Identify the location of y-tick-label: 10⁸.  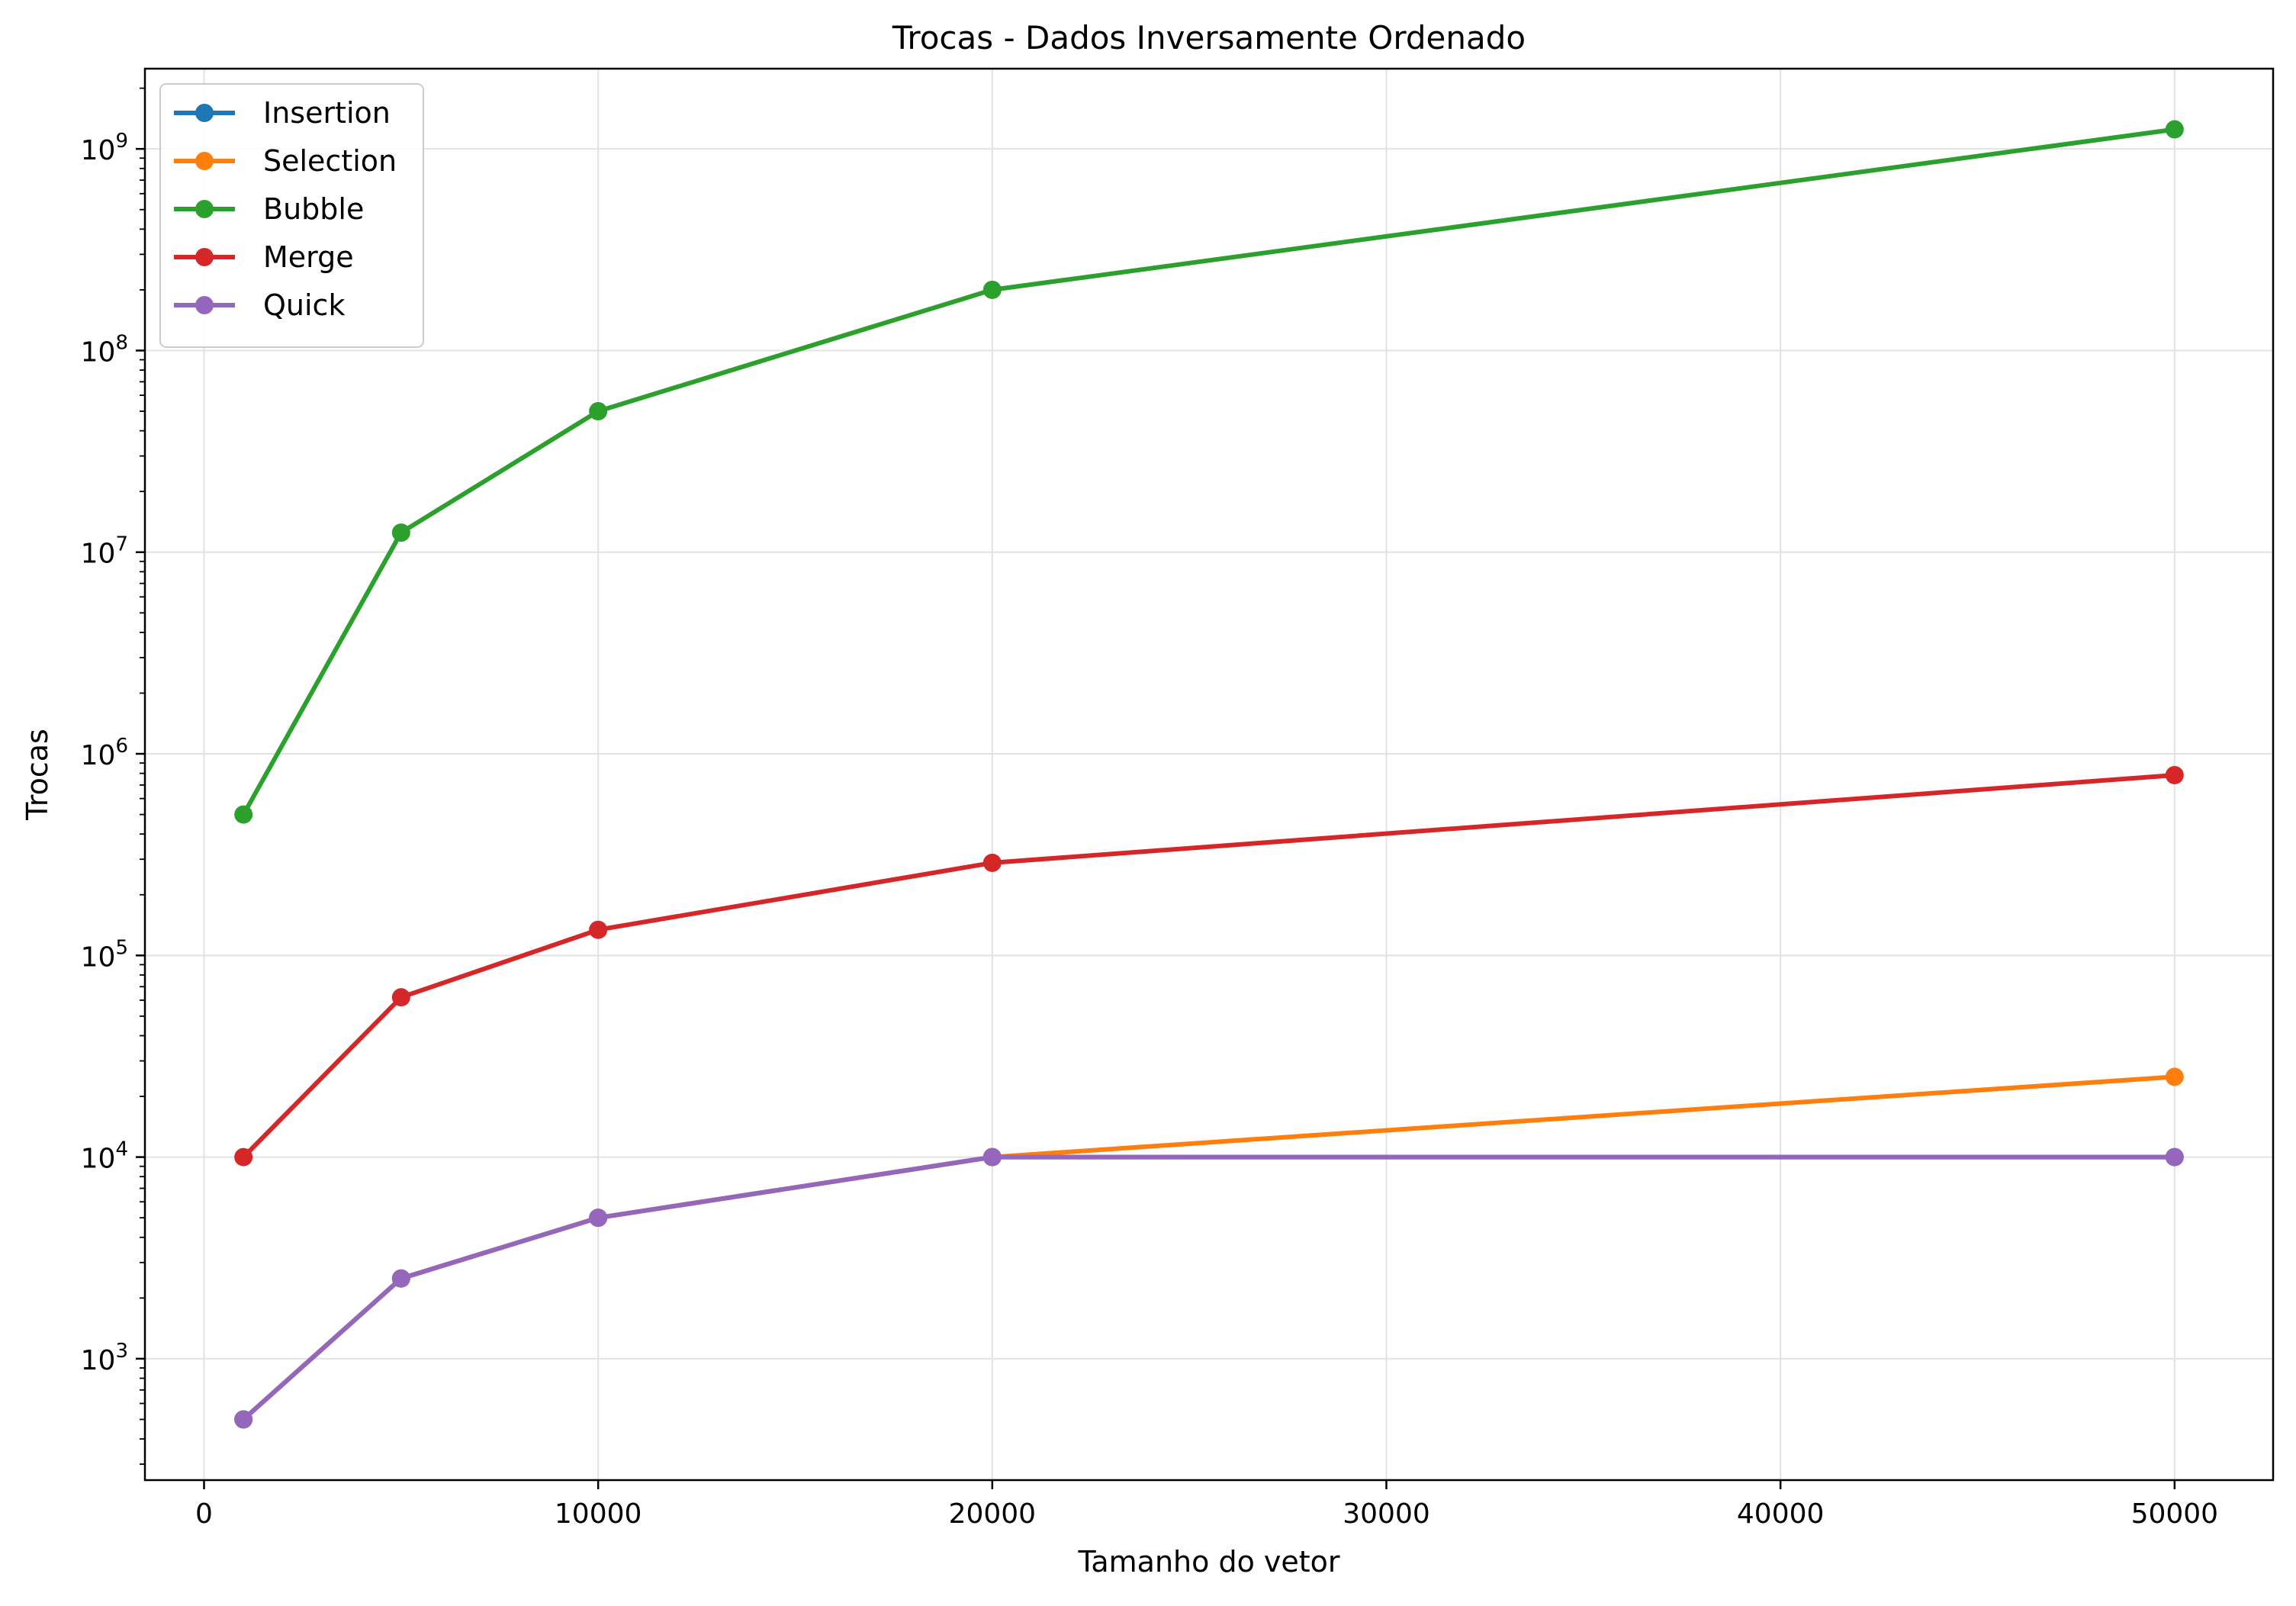
(105, 349).